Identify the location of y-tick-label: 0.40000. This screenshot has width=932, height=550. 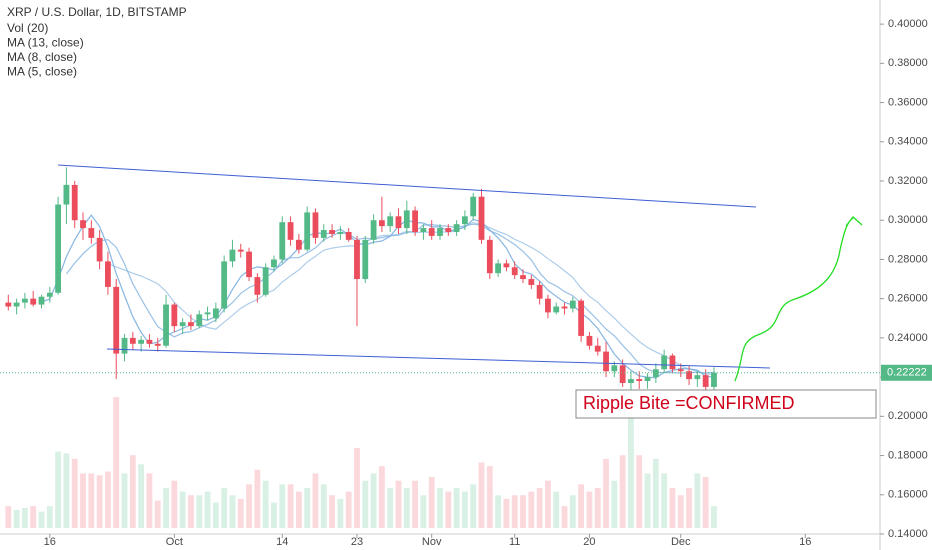
(908, 24).